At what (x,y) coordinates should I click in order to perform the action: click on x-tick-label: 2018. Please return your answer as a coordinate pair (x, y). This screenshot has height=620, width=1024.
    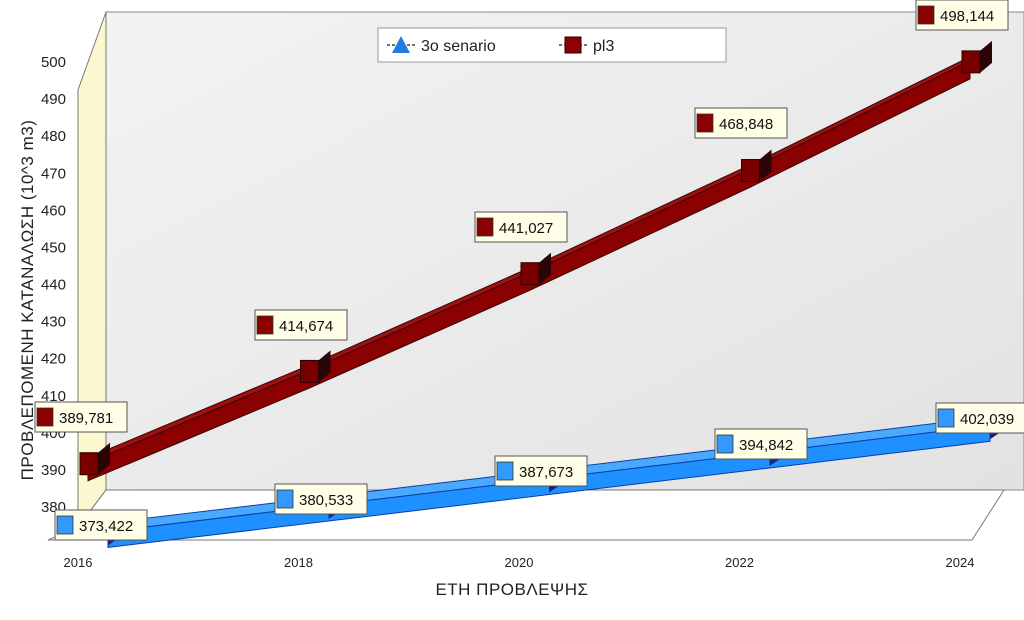
    Looking at the image, I should click on (298, 562).